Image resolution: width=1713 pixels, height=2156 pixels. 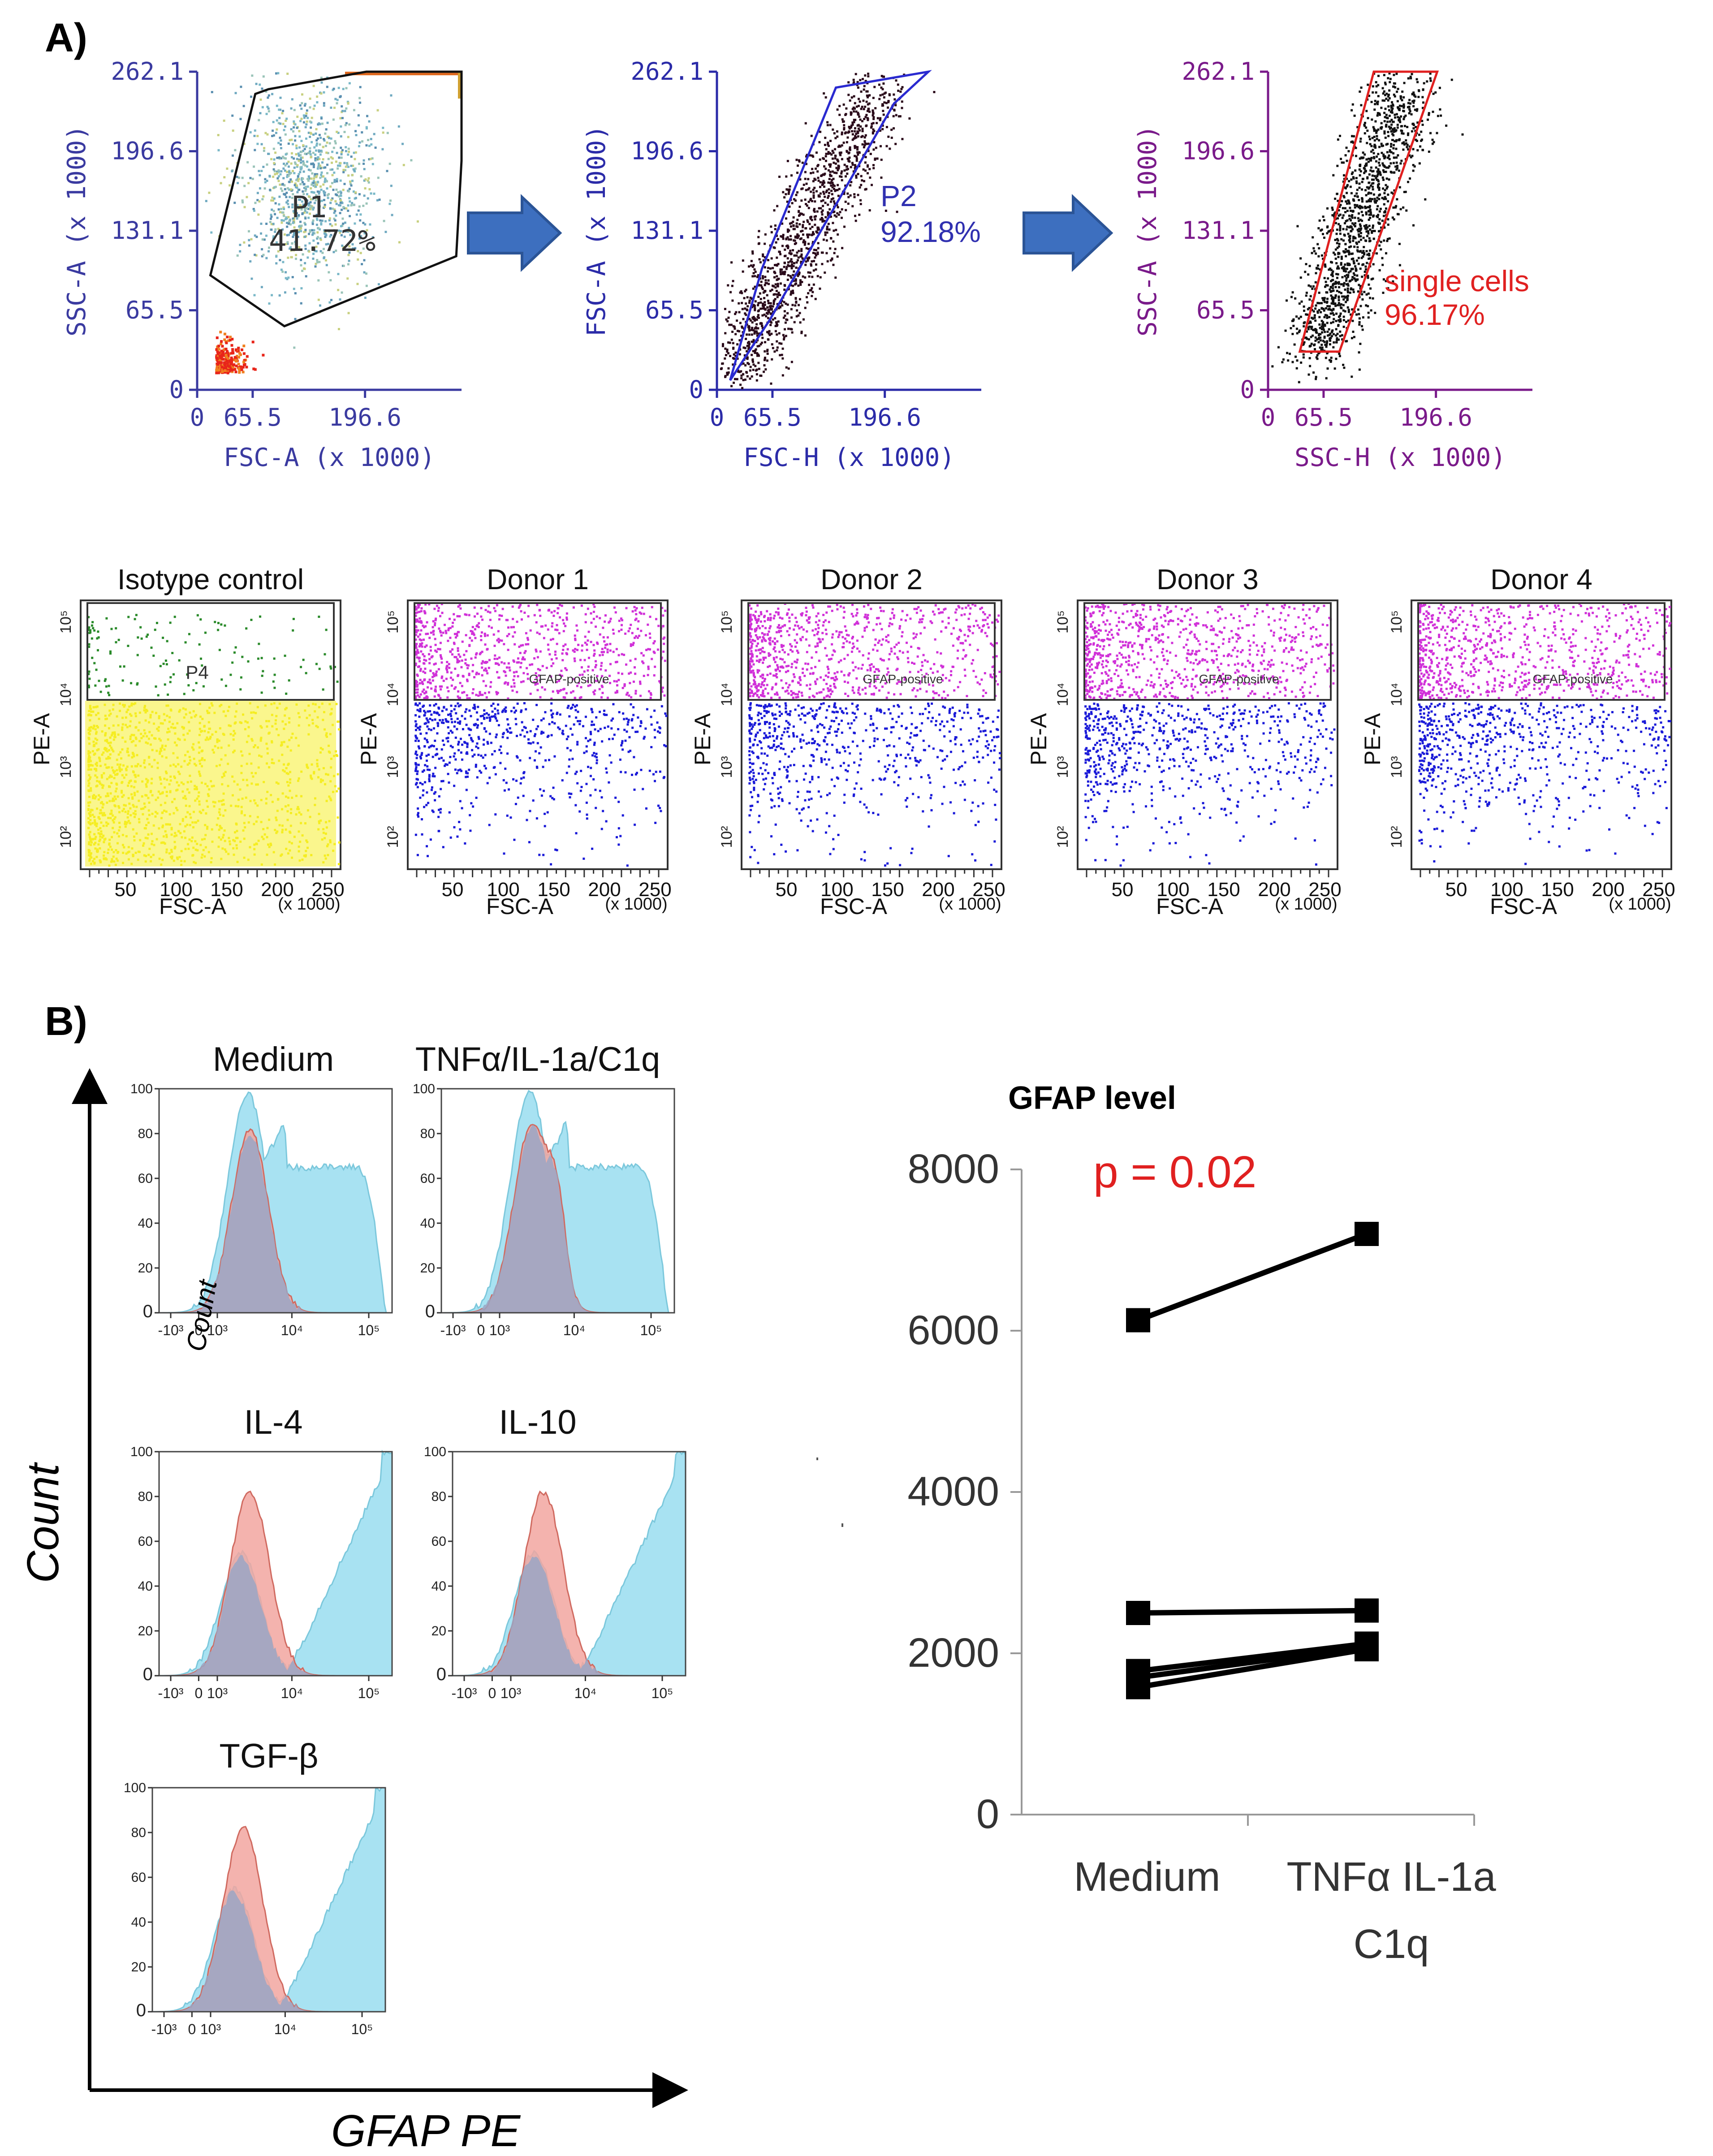 I want to click on y-tick-label: 196.6, so click(x=1218, y=151).